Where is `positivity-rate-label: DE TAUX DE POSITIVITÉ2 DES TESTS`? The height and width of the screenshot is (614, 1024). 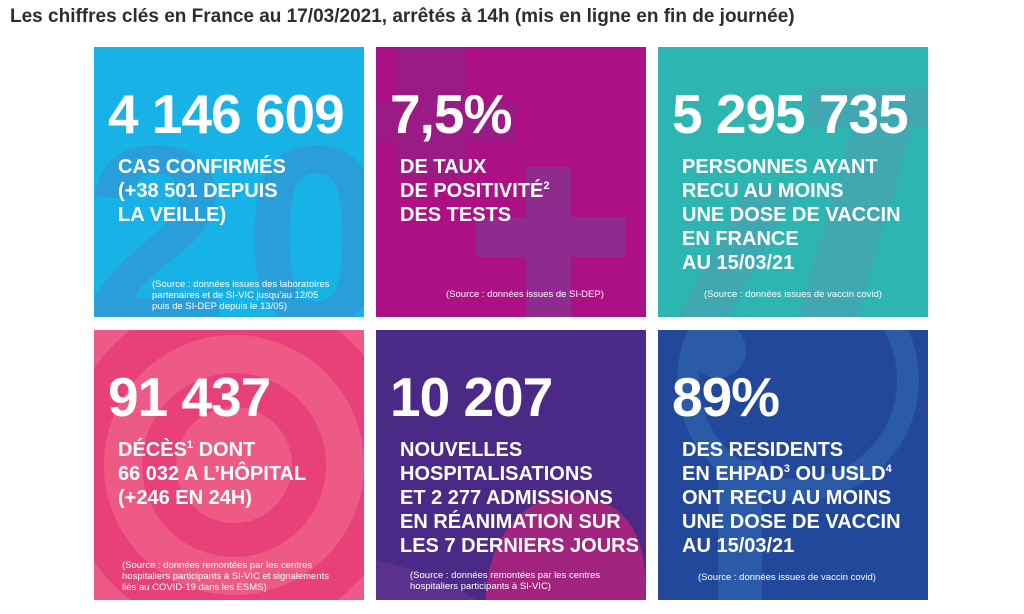
positivity-rate-label: DE TAUX DE POSITIVITÉ2 DES TESTS is located at coordinates (475, 191).